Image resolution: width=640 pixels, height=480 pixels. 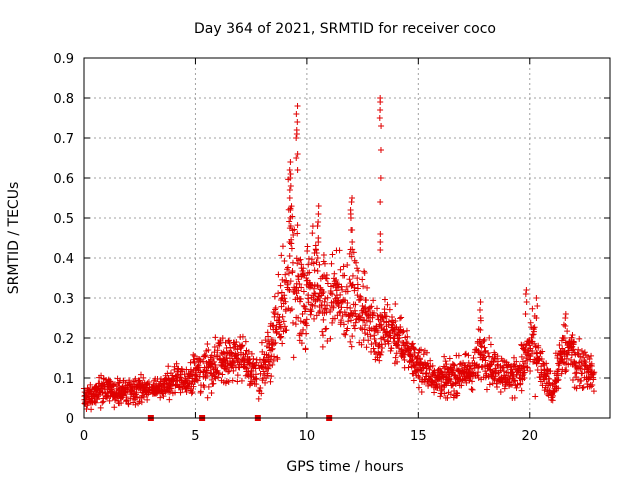 I want to click on x-tick-label: 15, so click(x=418, y=436).